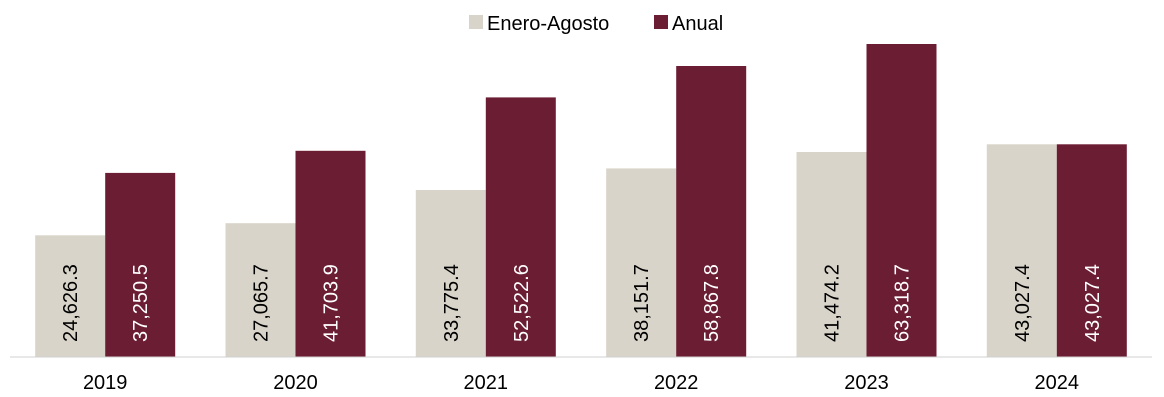 The image size is (1164, 397). What do you see at coordinates (330, 253) in the screenshot?
I see `bar-anual-2020` at bounding box center [330, 253].